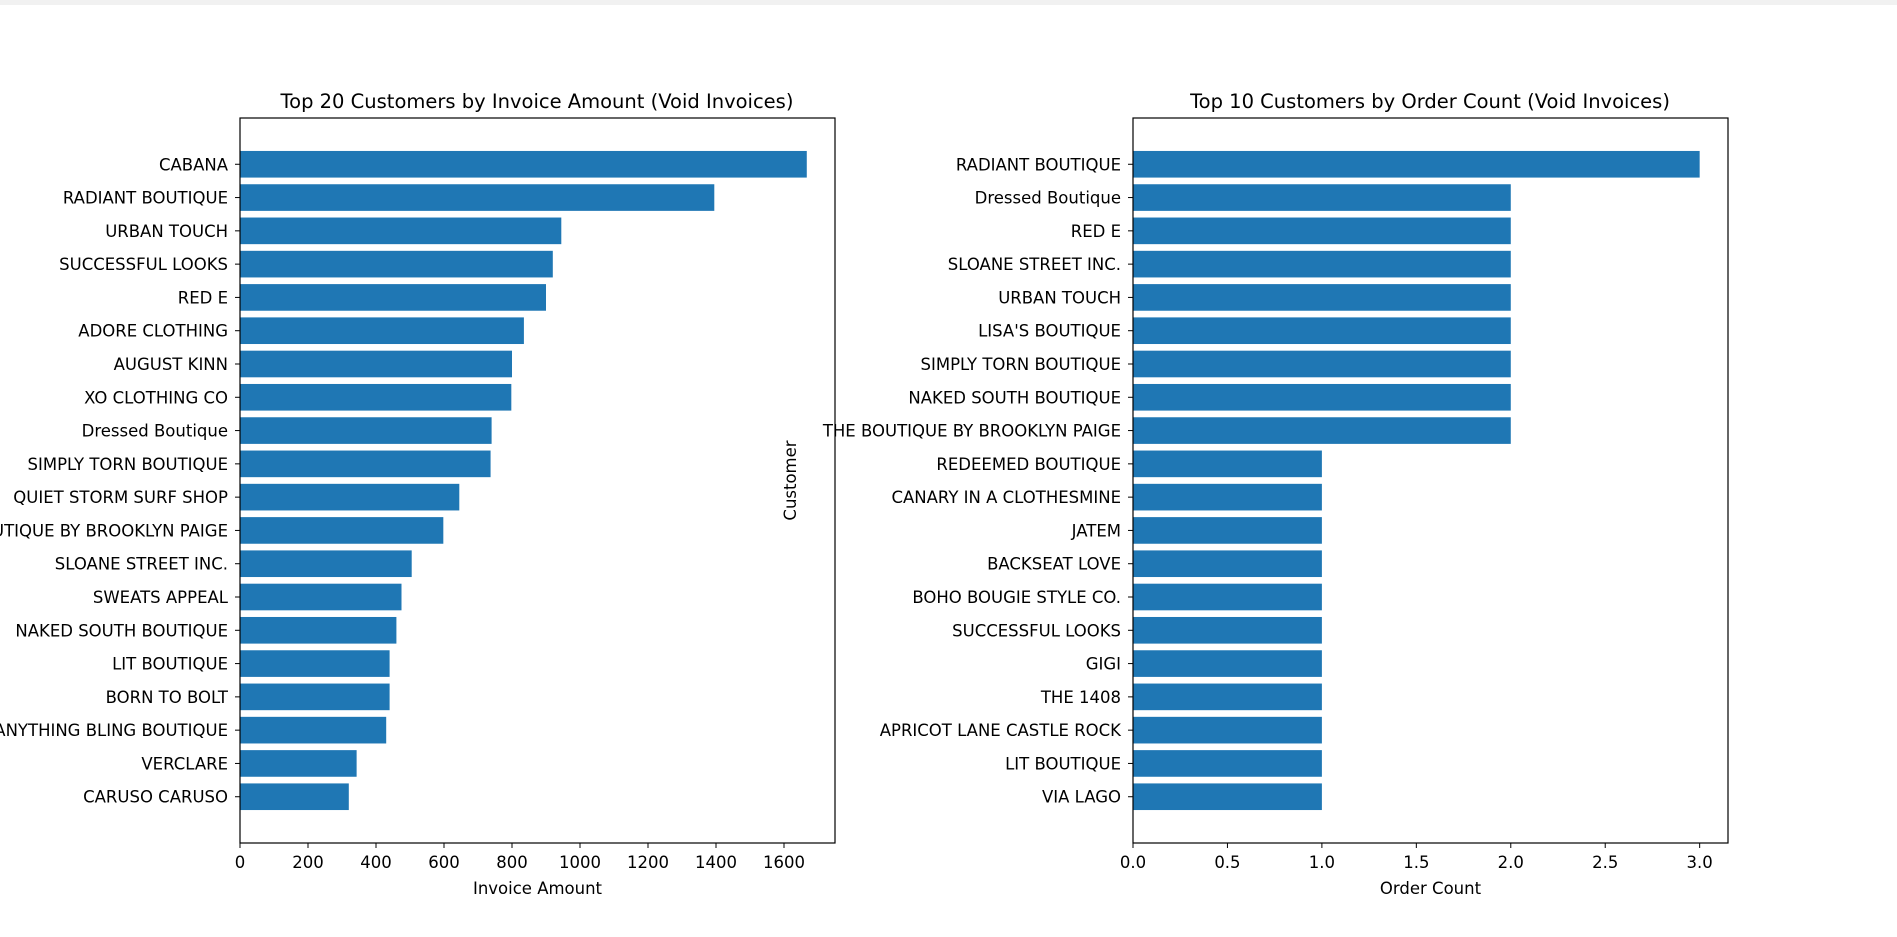  What do you see at coordinates (538, 888) in the screenshot?
I see `x-axis-label: Invoice Amount` at bounding box center [538, 888].